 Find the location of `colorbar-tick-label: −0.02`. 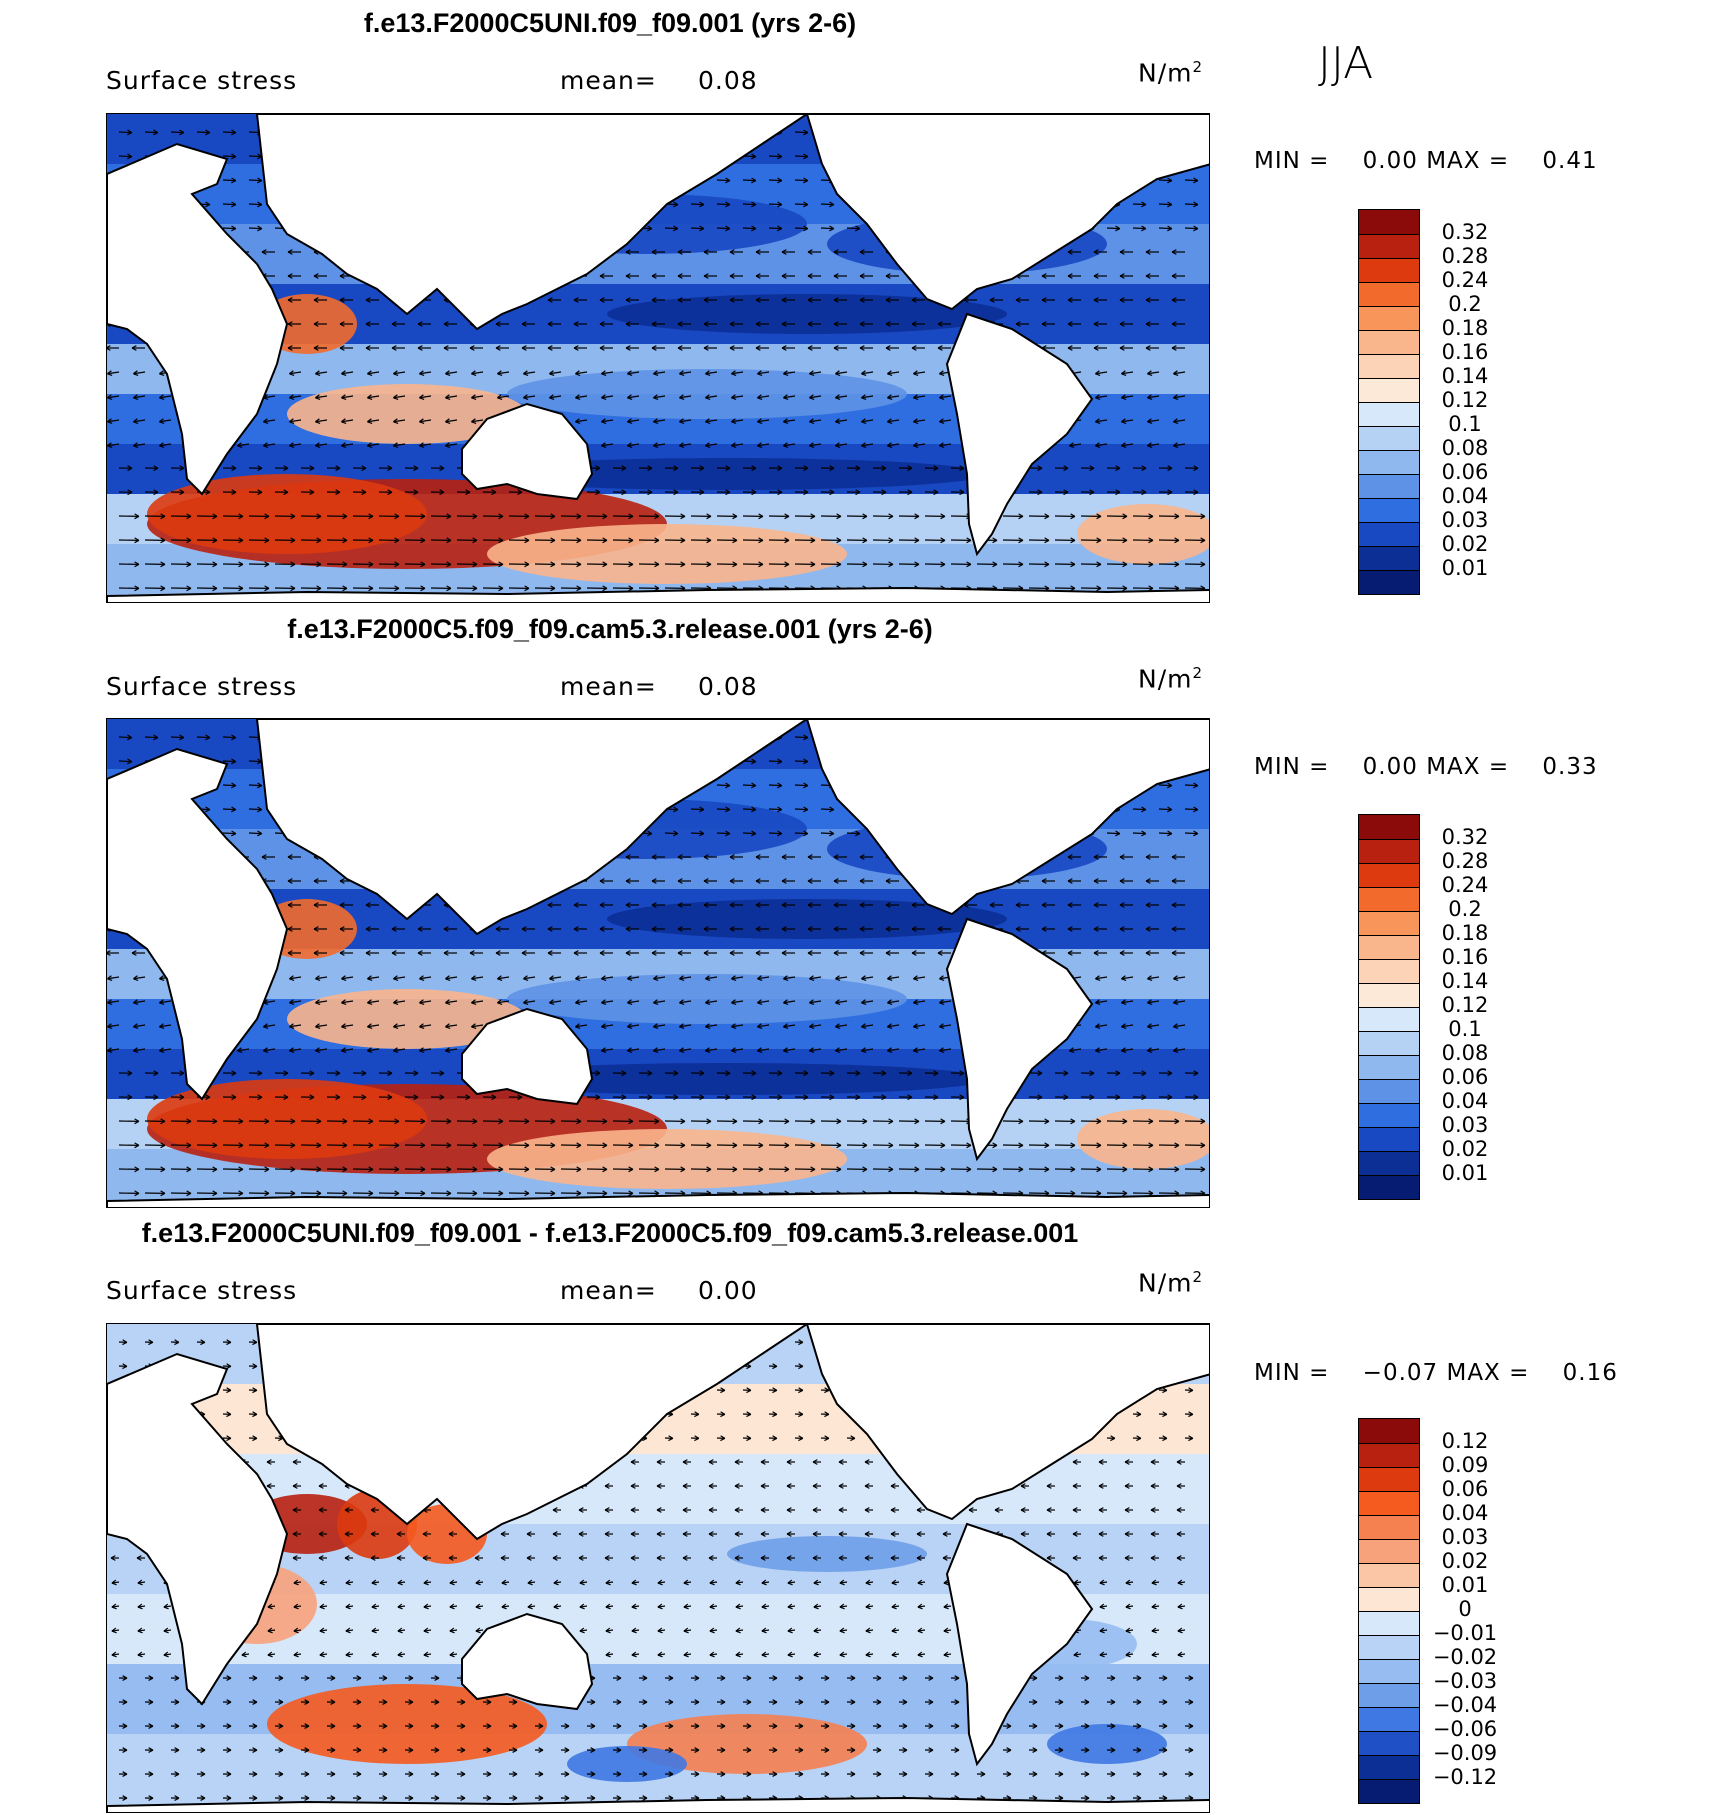

colorbar-tick-label: −0.02 is located at coordinates (1465, 1657).